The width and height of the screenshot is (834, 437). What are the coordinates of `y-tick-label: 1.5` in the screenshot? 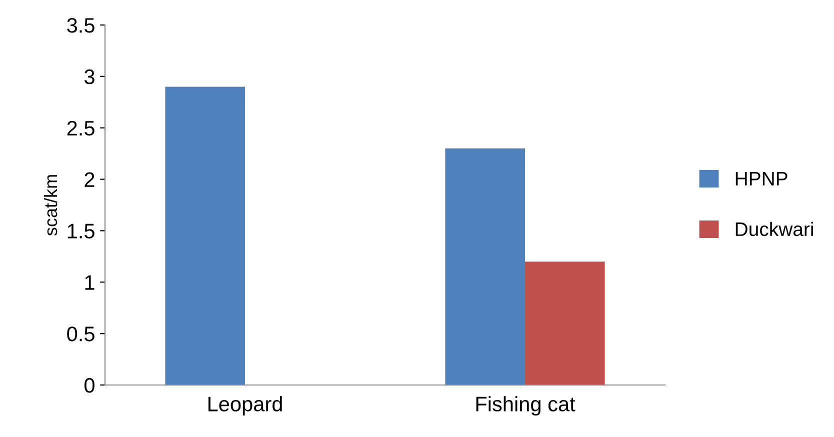 It's located at (81, 231).